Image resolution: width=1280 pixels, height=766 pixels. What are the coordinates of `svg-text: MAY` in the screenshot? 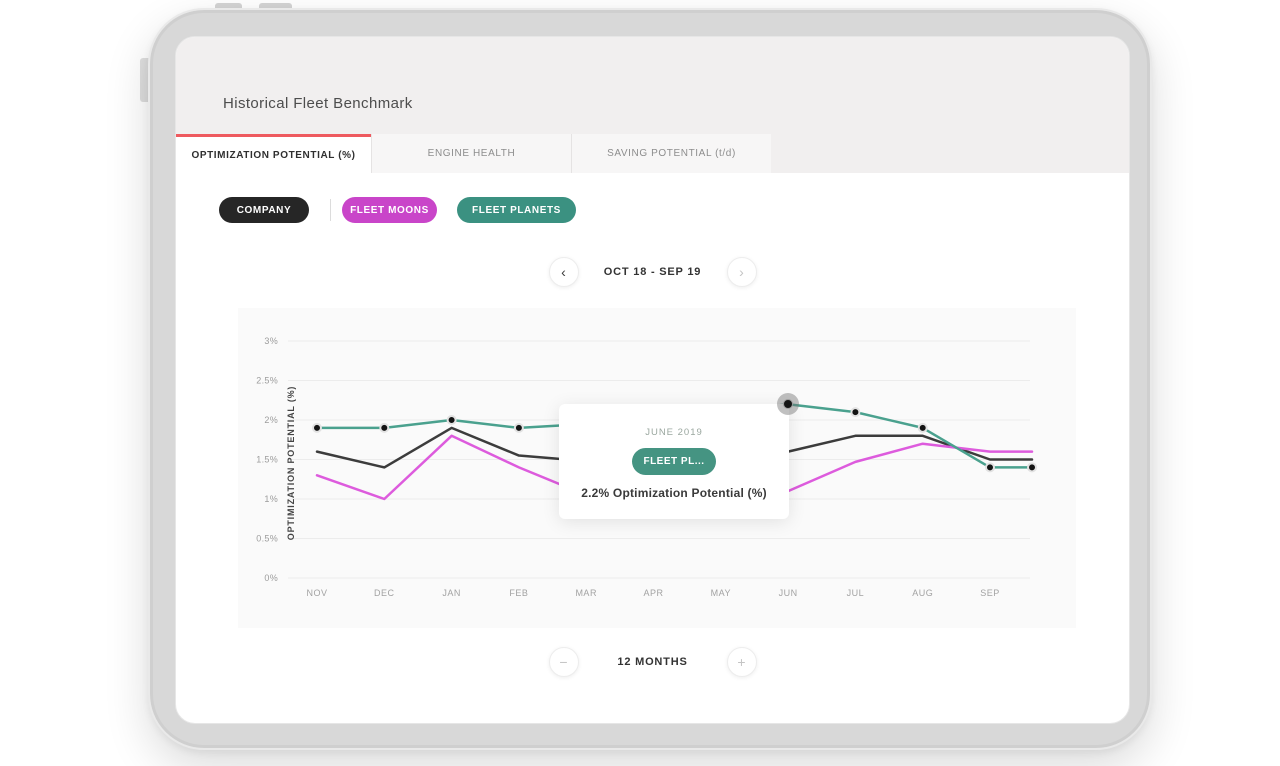 It's located at (721, 593).